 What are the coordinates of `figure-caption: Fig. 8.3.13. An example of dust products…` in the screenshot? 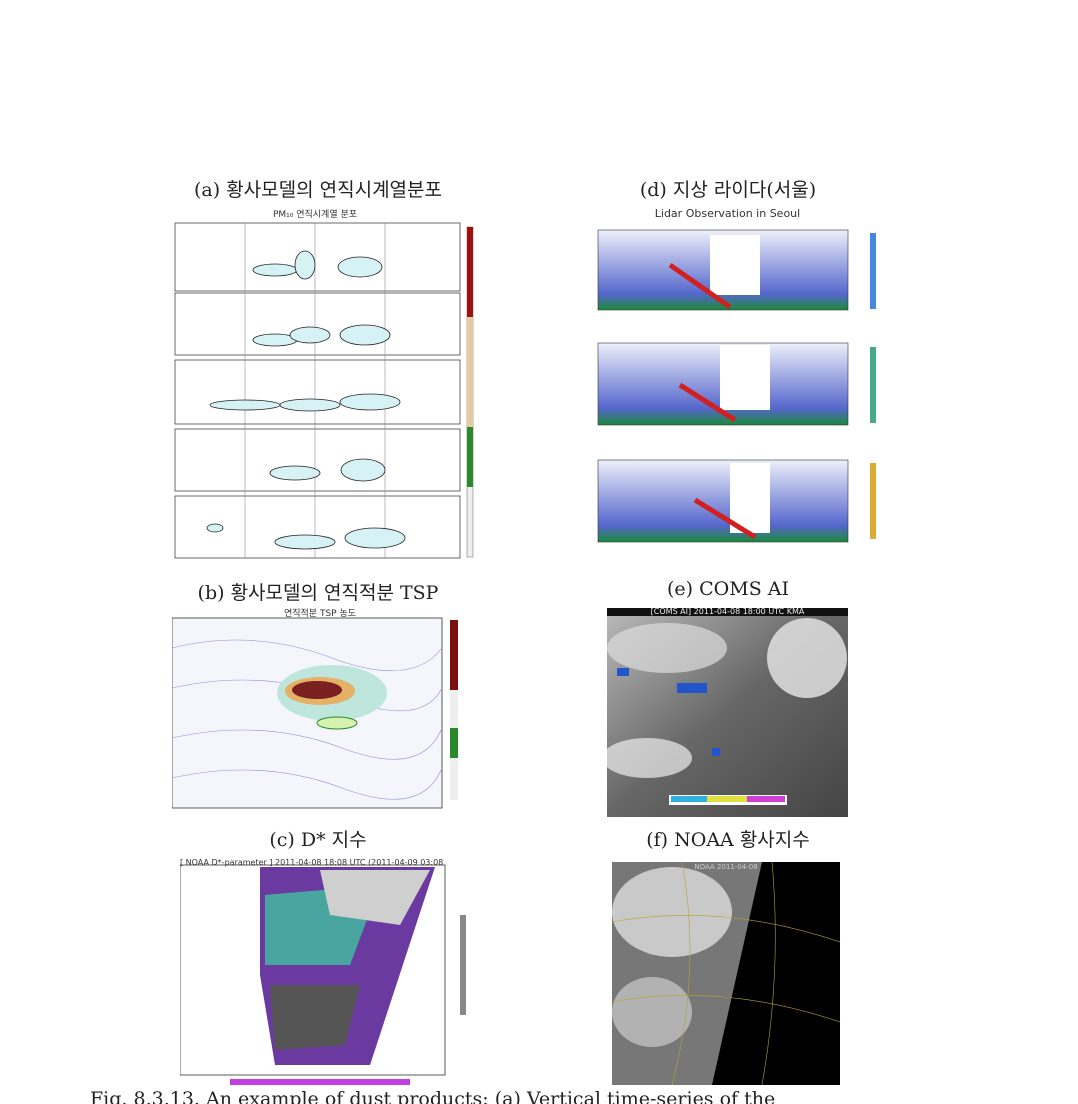 It's located at (433, 1096).